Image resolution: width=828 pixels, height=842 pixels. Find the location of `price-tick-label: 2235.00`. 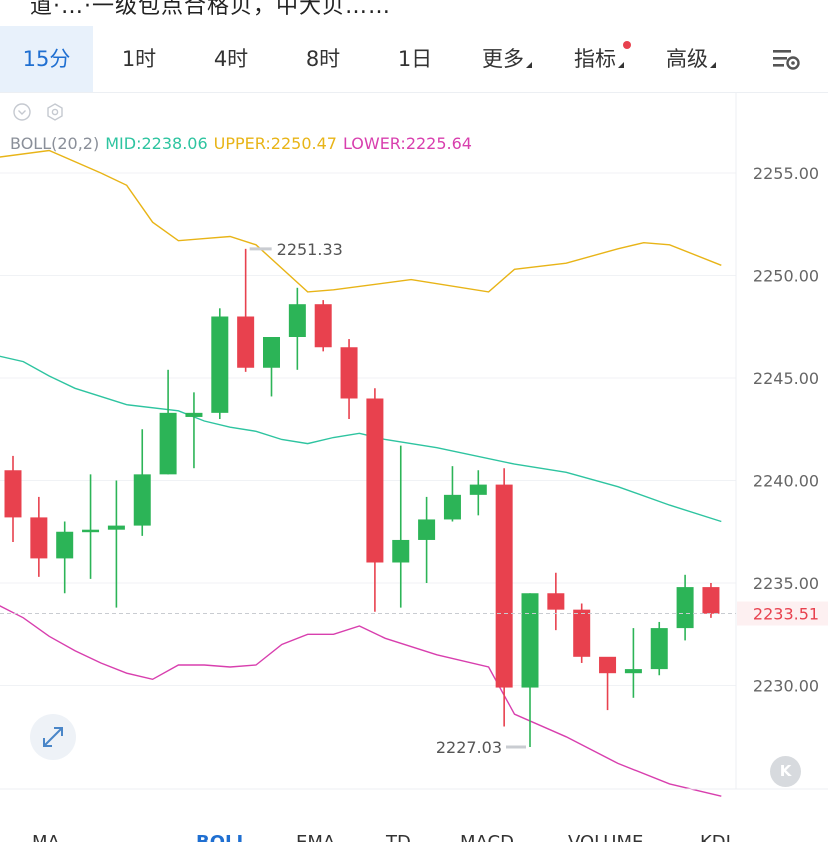

price-tick-label: 2235.00 is located at coordinates (786, 583).